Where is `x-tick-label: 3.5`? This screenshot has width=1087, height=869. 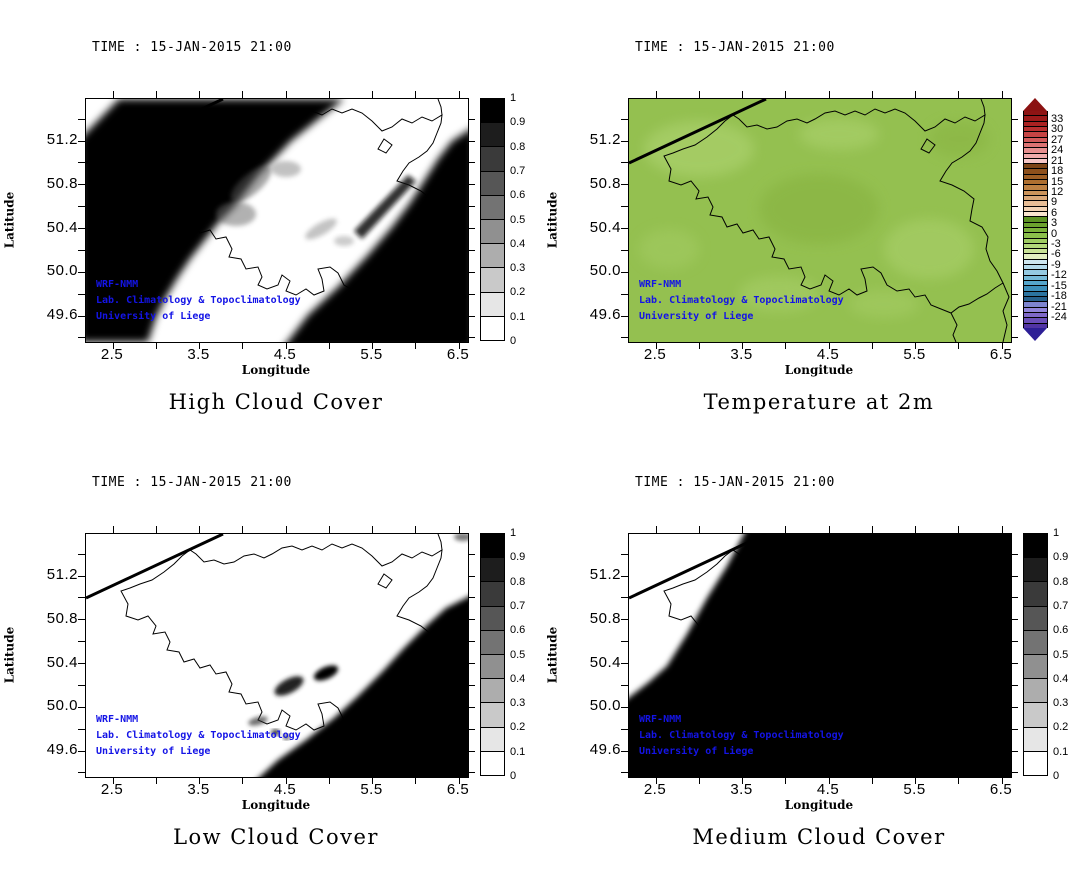
x-tick-label: 3.5 is located at coordinates (741, 354).